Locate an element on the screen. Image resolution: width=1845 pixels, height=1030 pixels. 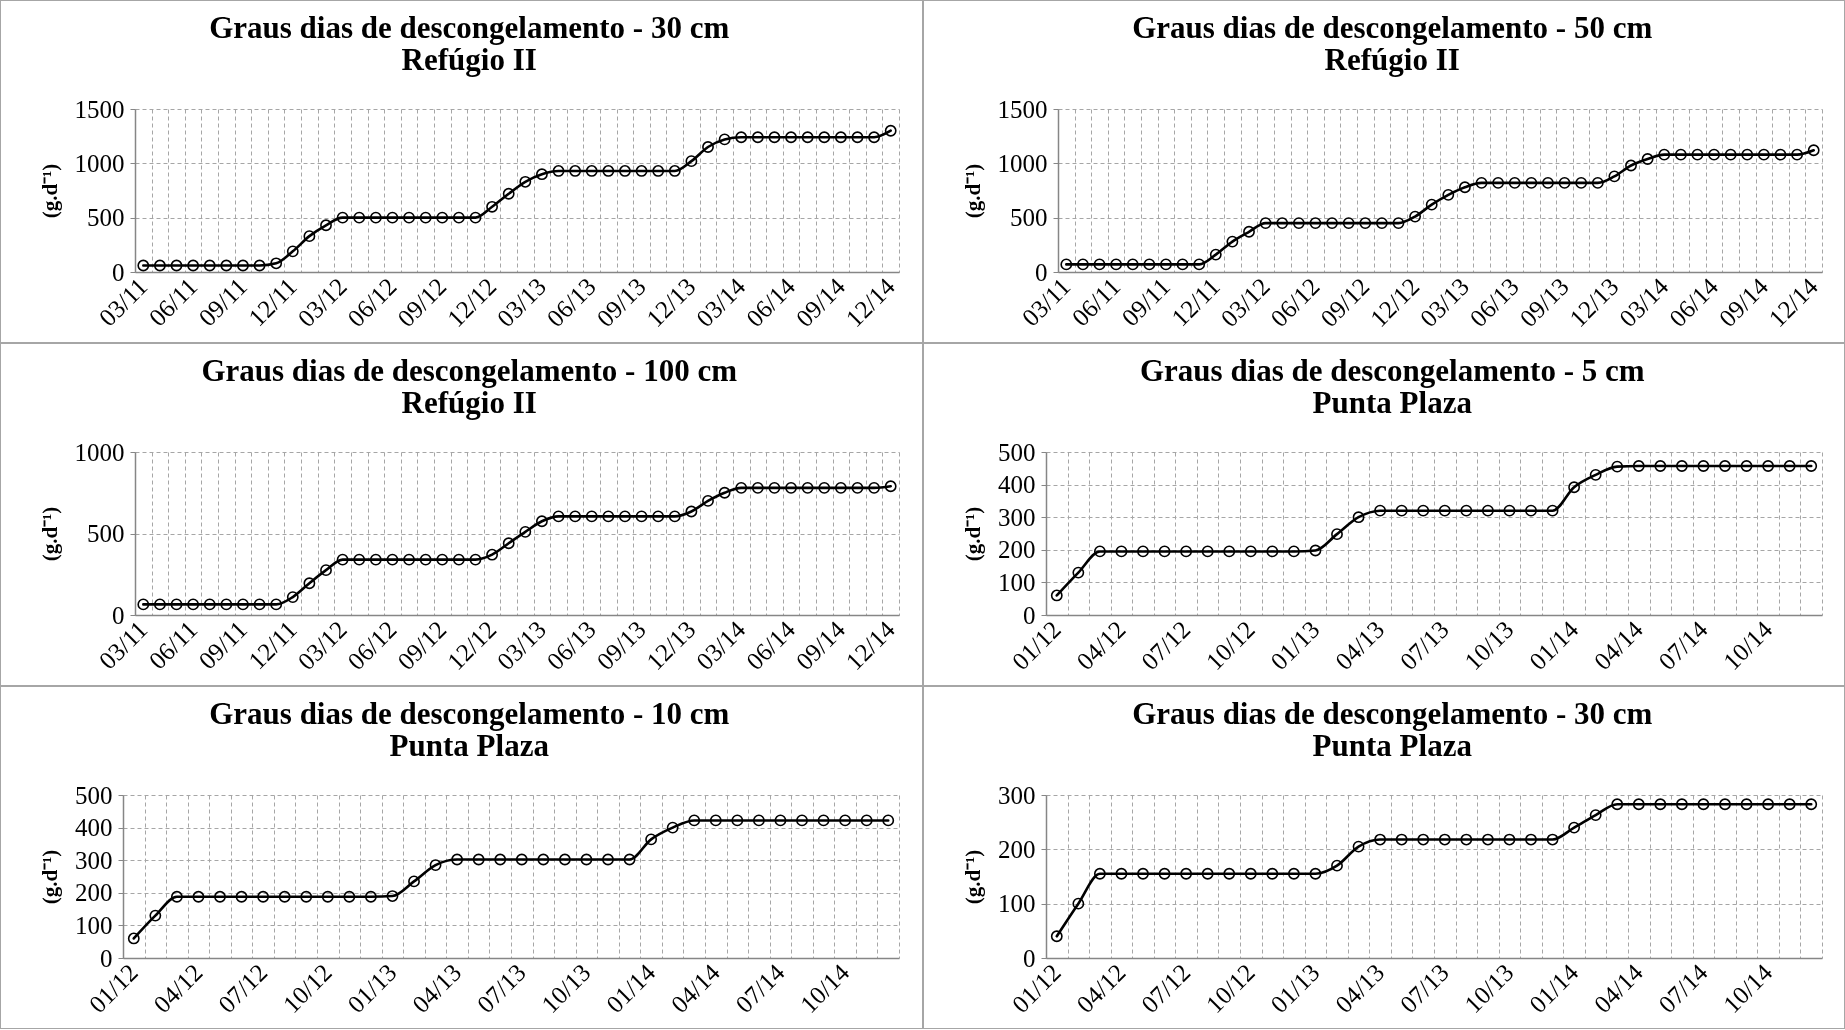
chart-title: Graus dias de descongelamento - 100 cm is located at coordinates (469, 370).